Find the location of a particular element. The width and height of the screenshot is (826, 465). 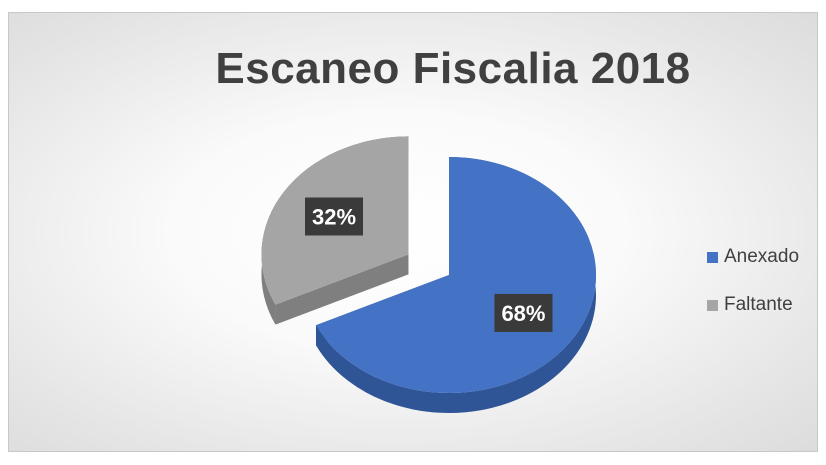

data-label-box-faltante is located at coordinates (334, 216).